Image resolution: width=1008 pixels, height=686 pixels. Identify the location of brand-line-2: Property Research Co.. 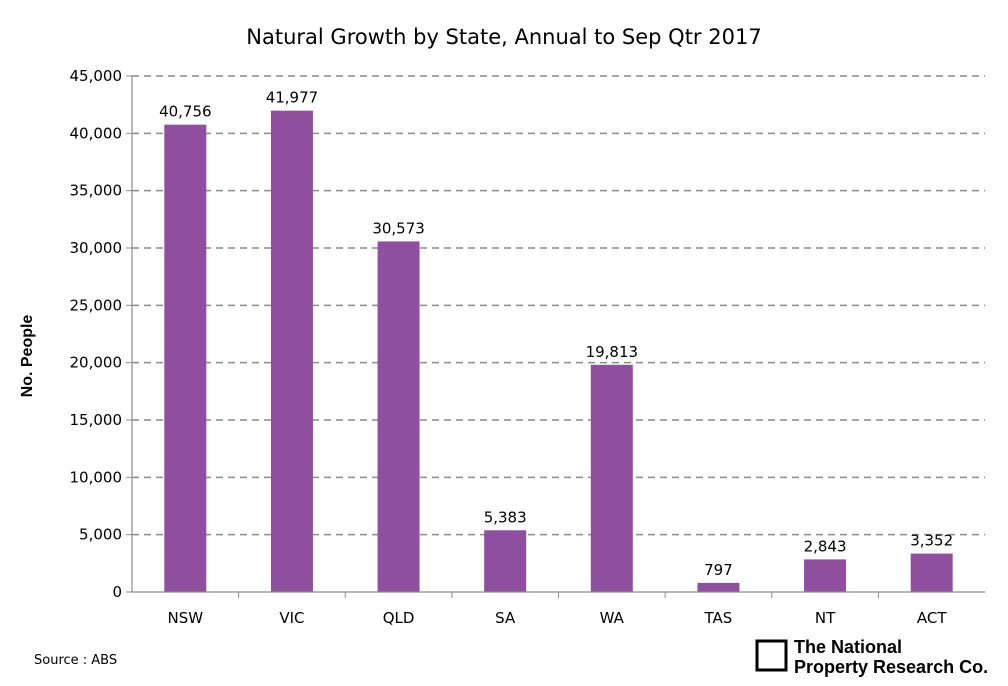
(891, 667).